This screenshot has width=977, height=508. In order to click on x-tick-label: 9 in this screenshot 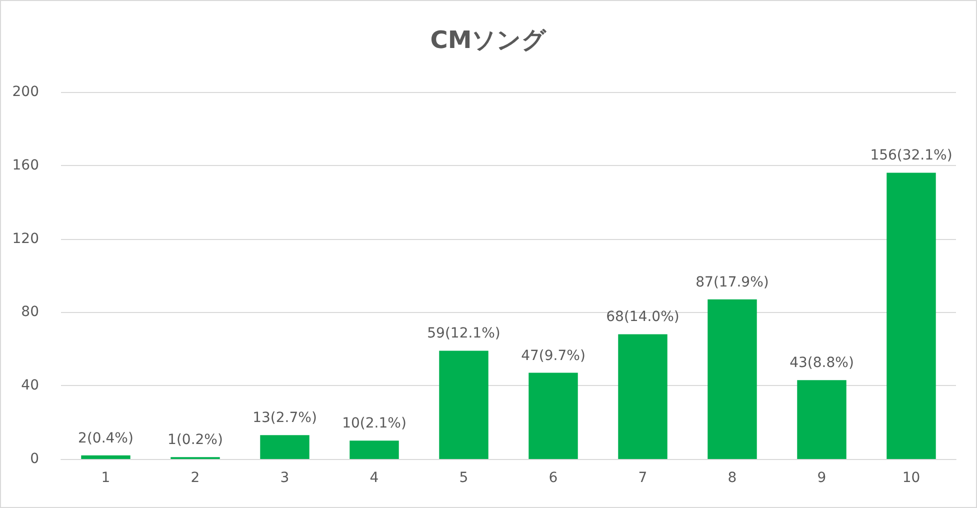, I will do `click(821, 478)`.